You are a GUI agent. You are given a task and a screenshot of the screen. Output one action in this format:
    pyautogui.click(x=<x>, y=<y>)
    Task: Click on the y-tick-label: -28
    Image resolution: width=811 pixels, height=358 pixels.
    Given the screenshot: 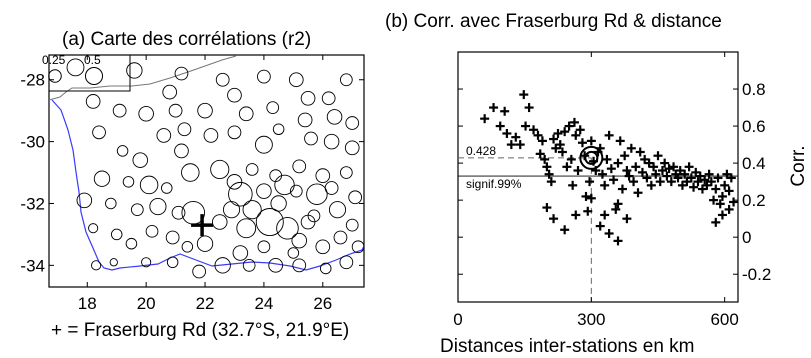 What is the action you would take?
    pyautogui.click(x=32, y=80)
    